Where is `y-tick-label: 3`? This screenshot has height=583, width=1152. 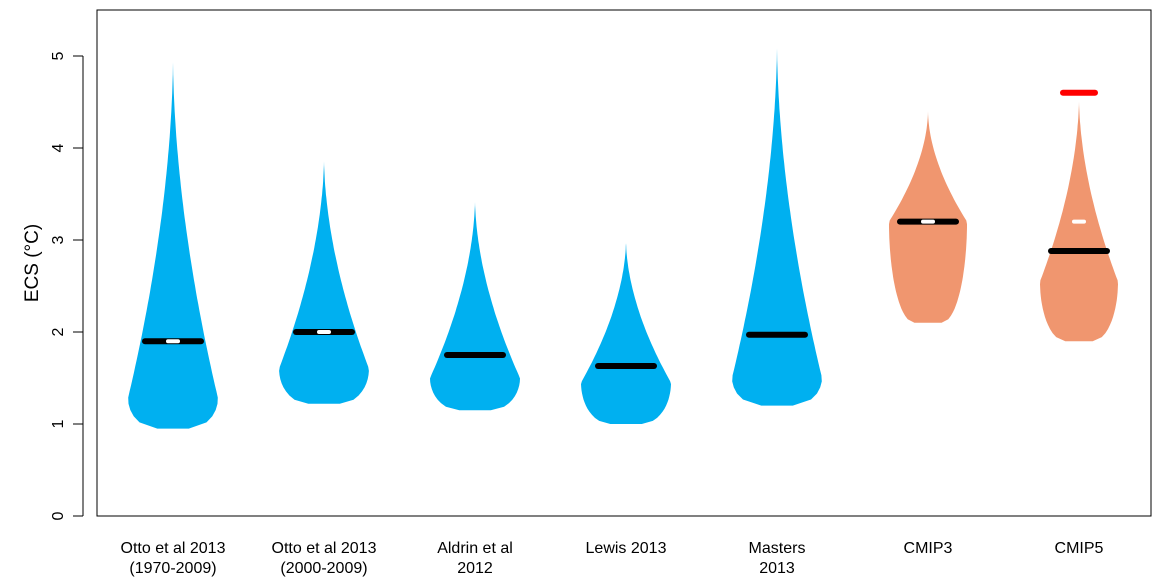
y-tick-label: 3 is located at coordinates (58, 239).